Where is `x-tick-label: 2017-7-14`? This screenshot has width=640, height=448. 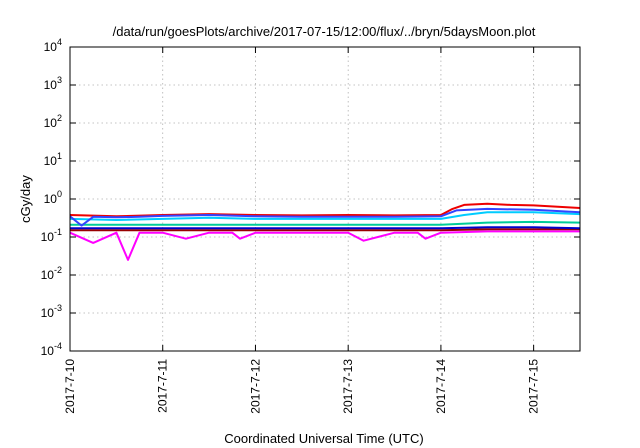 x-tick-label: 2017-7-14 is located at coordinates (441, 386).